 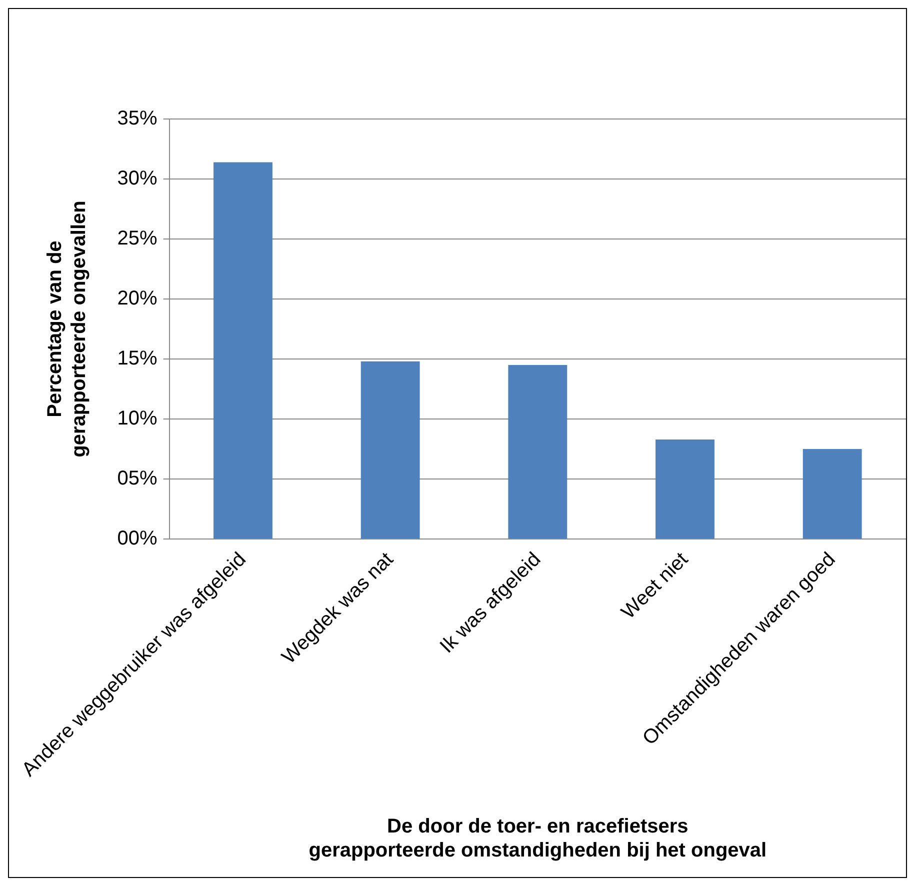 What do you see at coordinates (137, 179) in the screenshot?
I see `y-tick-label: 30%` at bounding box center [137, 179].